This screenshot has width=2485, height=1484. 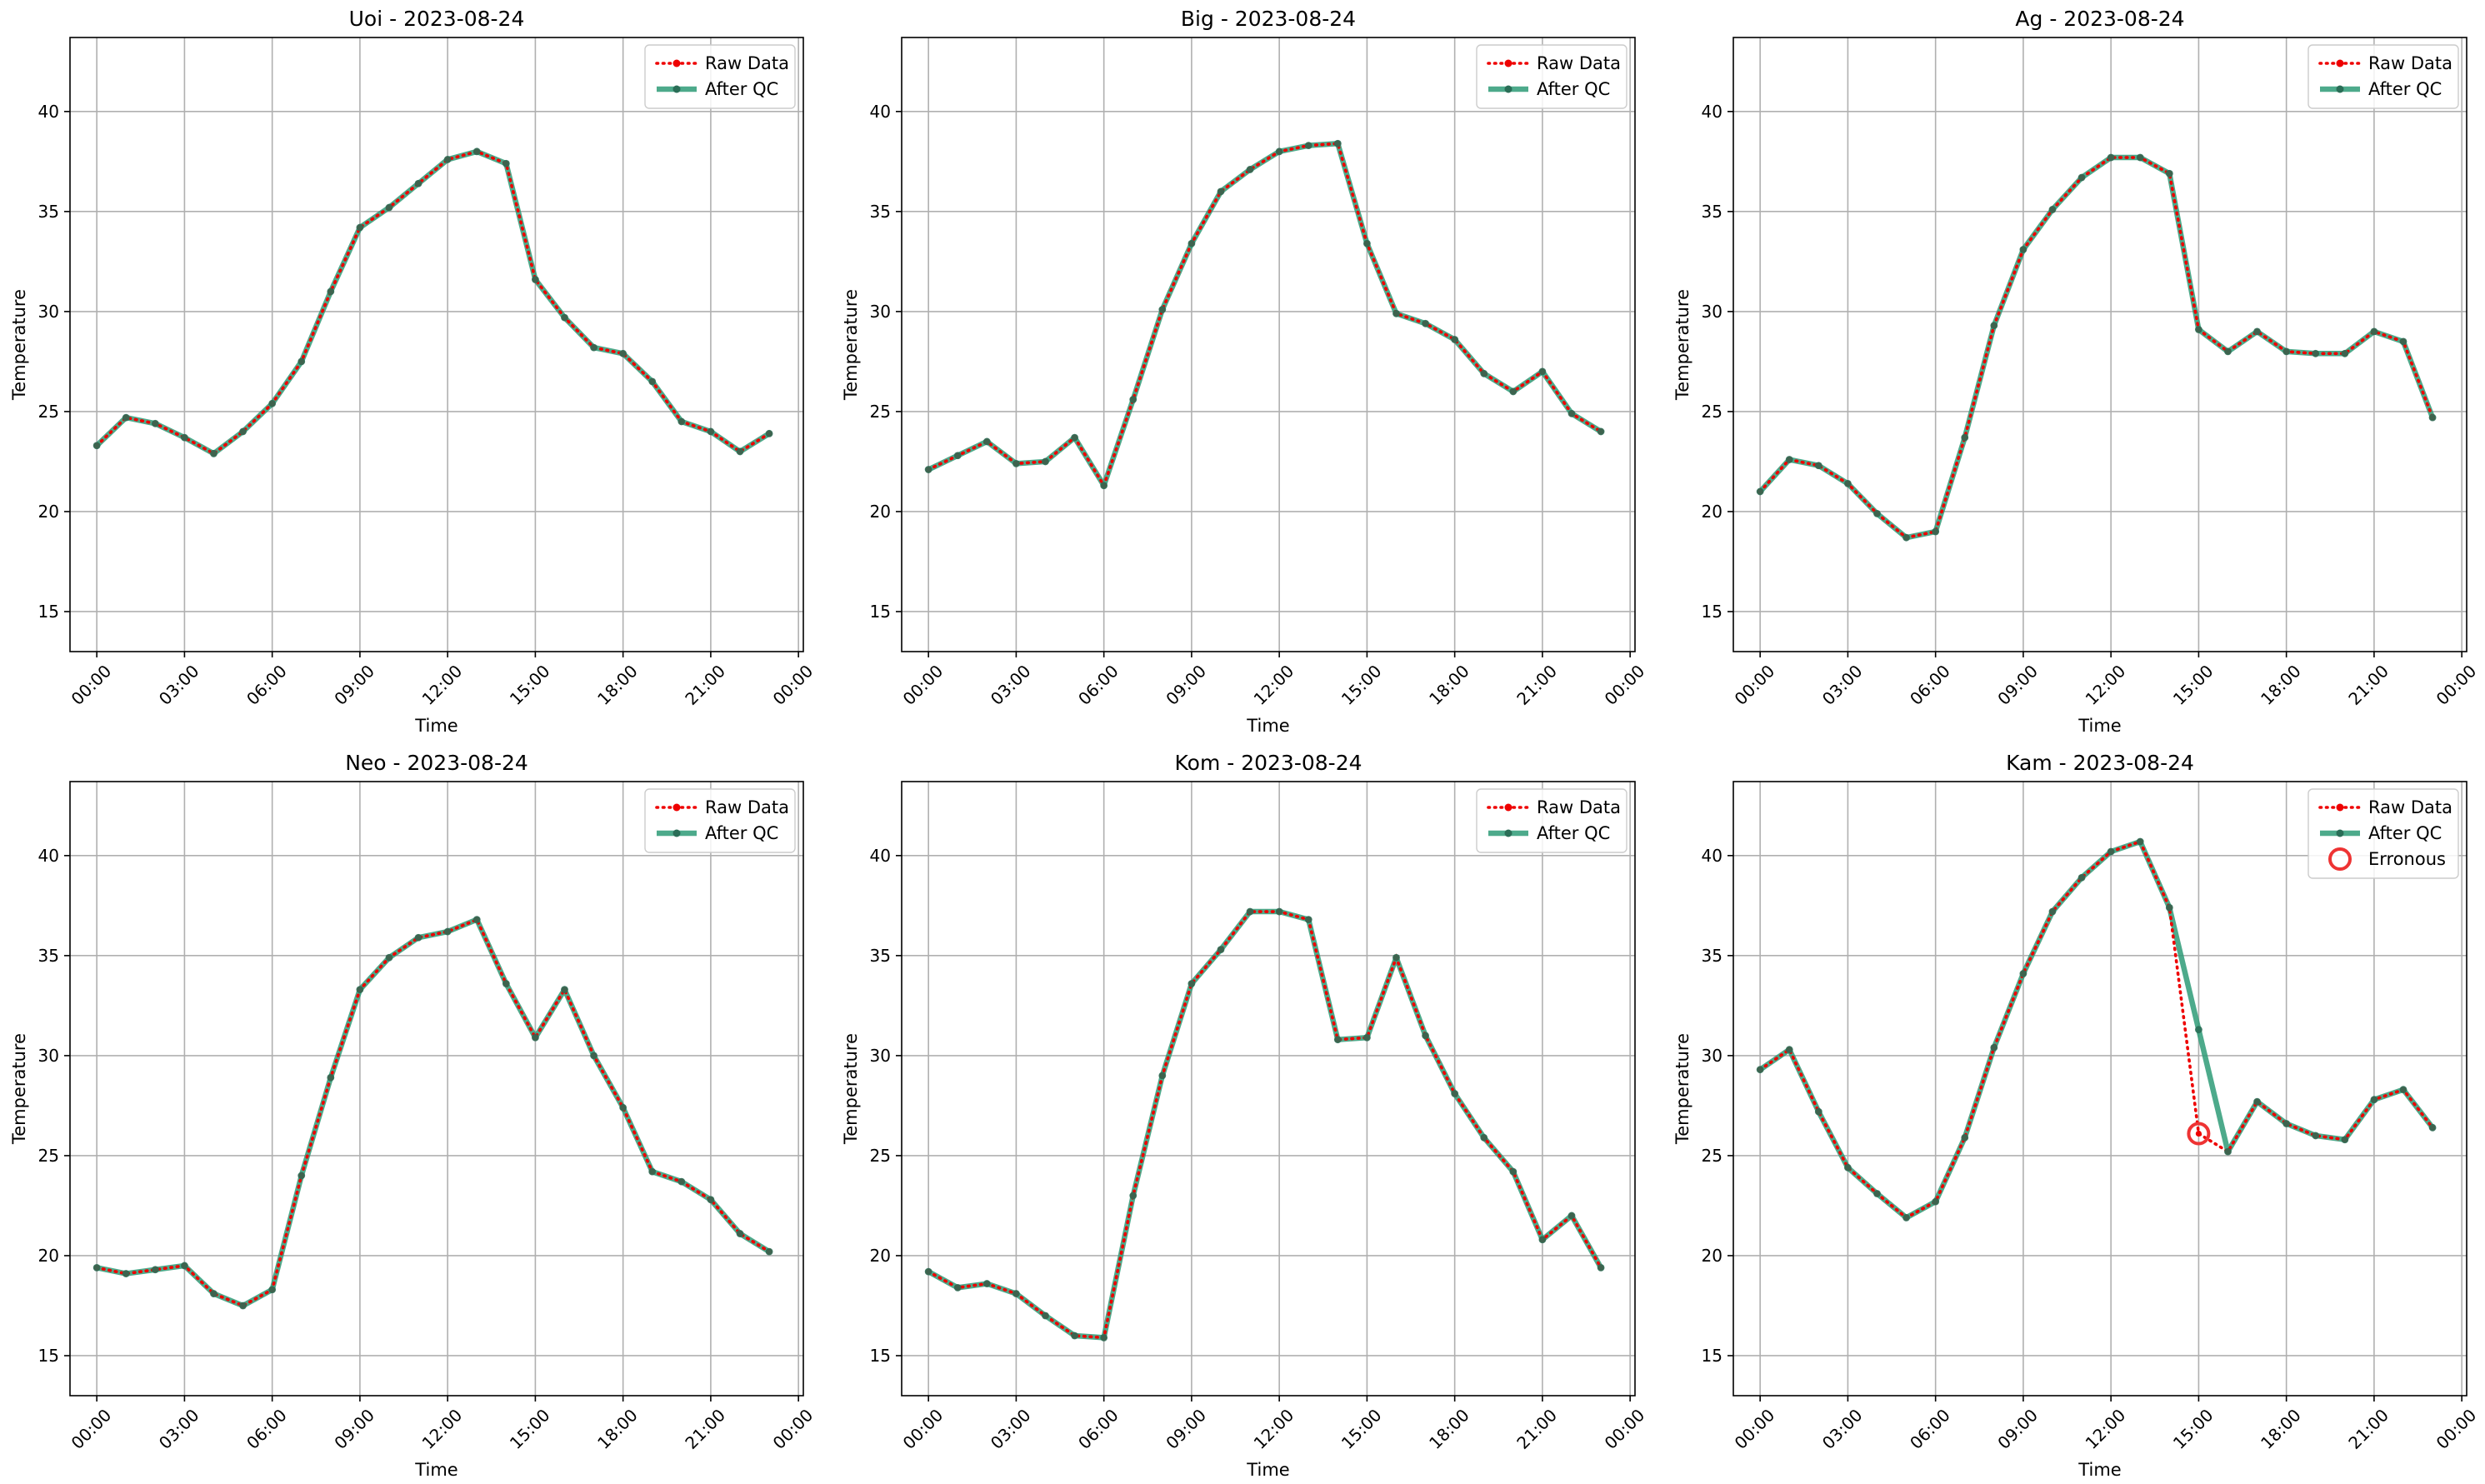 I want to click on axes-frame, so click(x=436, y=344).